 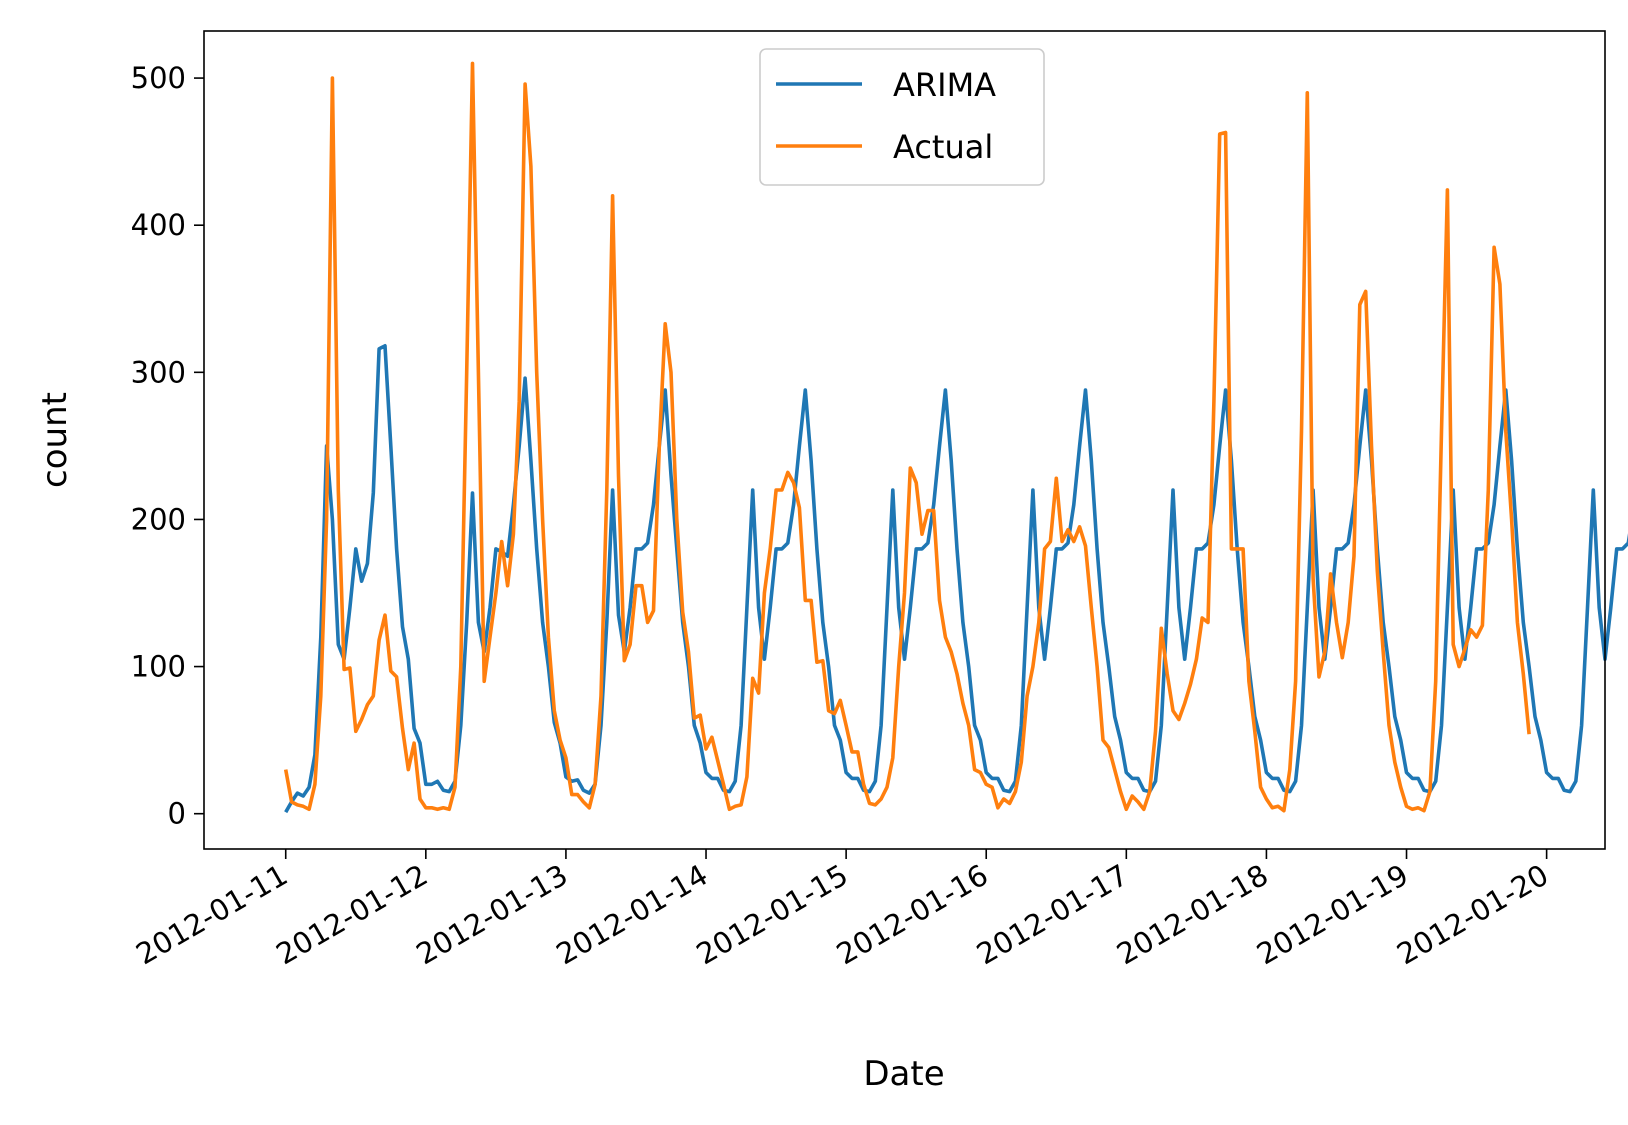 I want to click on y-tick-label: 300, so click(x=158, y=372).